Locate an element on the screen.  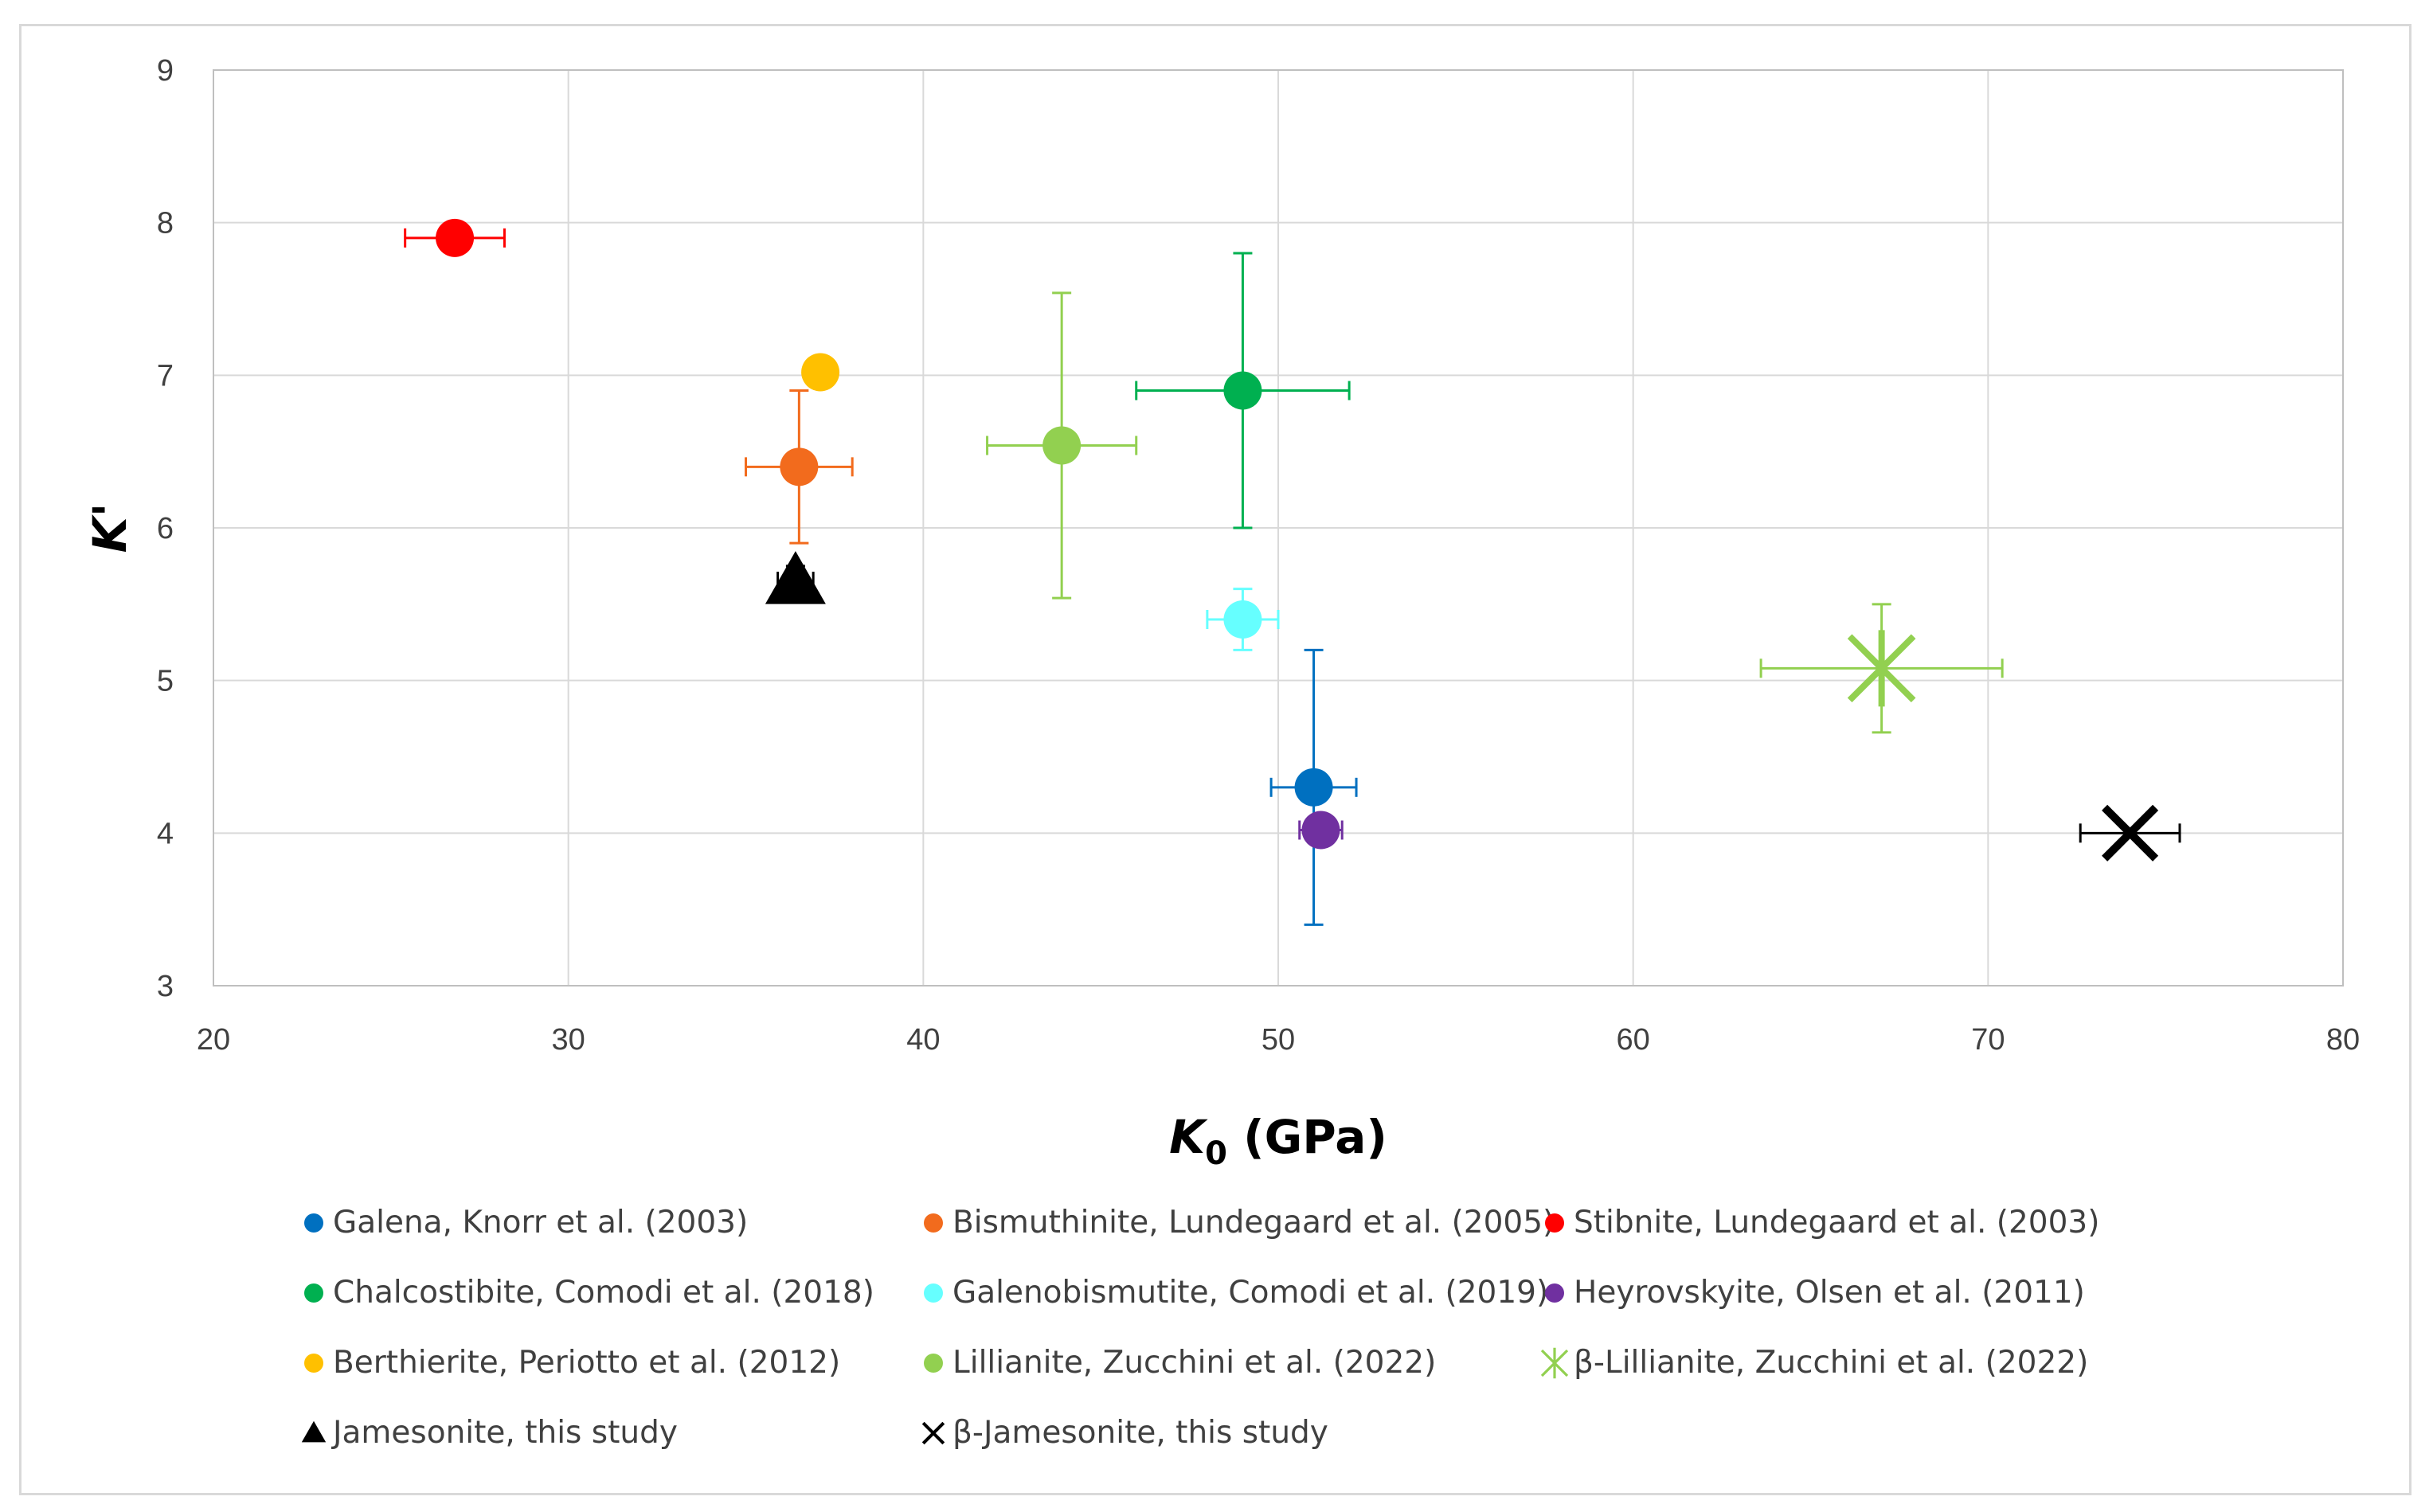
x-axis-title-subscript: 0 is located at coordinates (1216, 1153).